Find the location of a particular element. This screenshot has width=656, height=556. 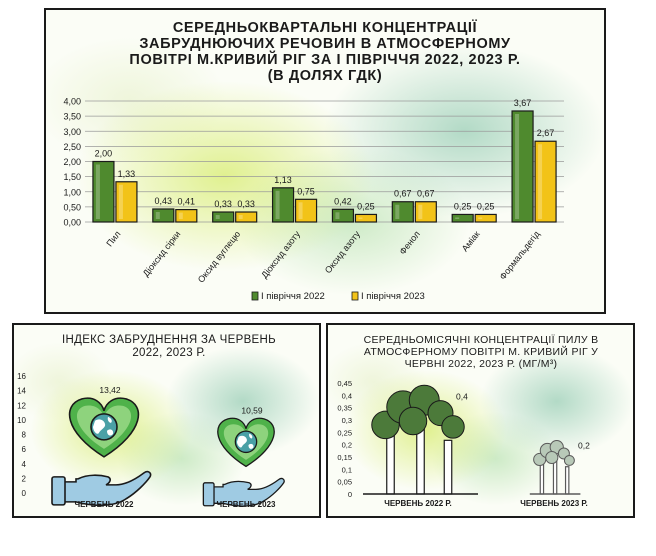

main-title-line: (В ДОЛЯХ ГДК) is located at coordinates (325, 76).